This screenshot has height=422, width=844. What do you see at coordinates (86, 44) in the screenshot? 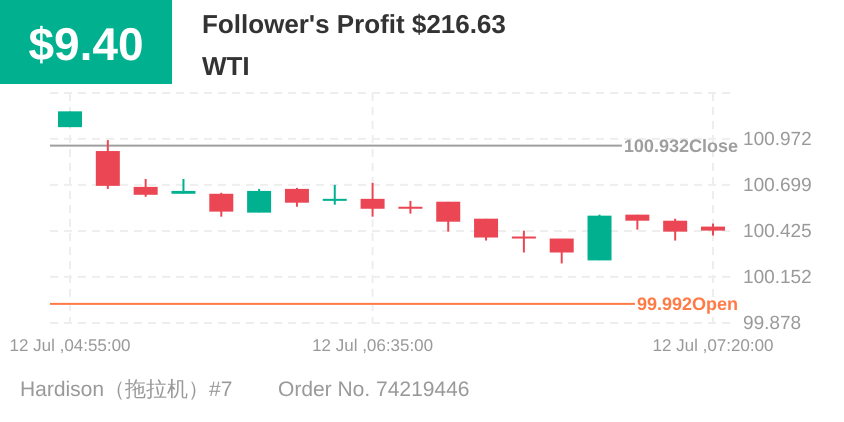
I see `text: $9.40` at bounding box center [86, 44].